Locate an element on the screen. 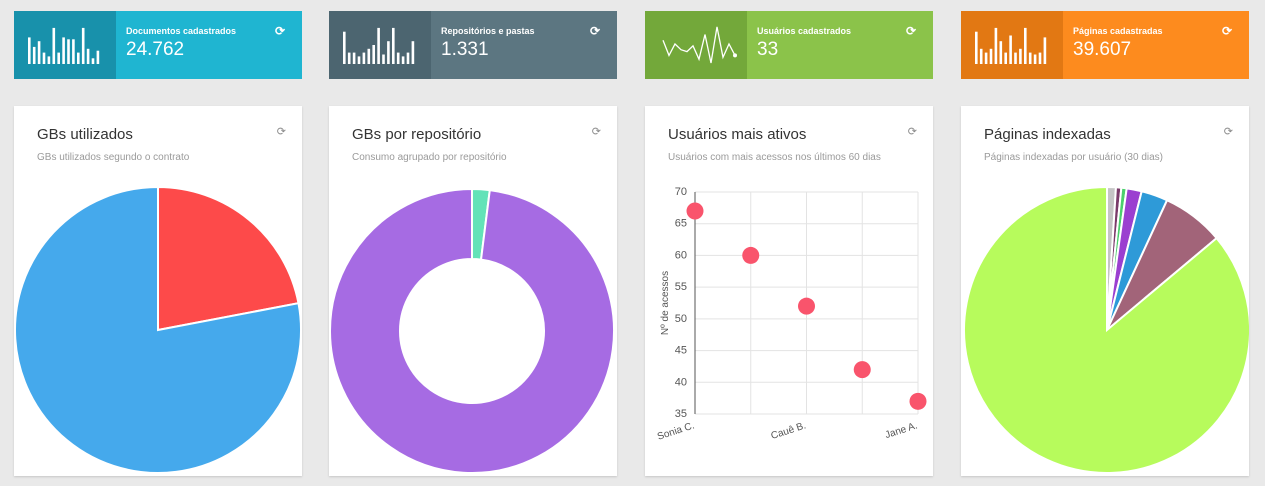  y-tick-label: 70 is located at coordinates (681, 192).